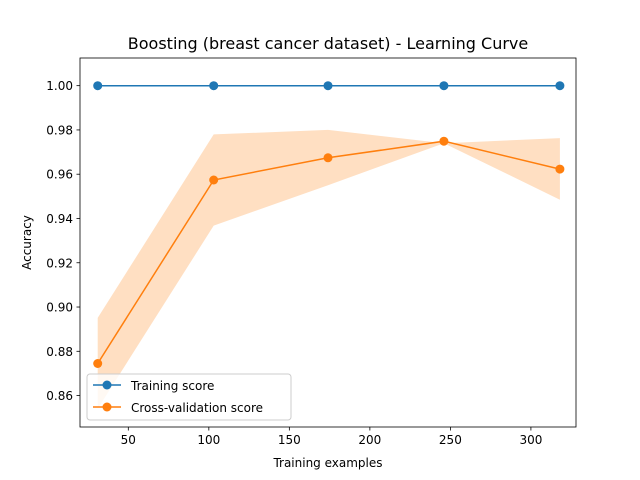 Image resolution: width=640 pixels, height=480 pixels. What do you see at coordinates (59, 263) in the screenshot?
I see `y-tick-label: 0.92` at bounding box center [59, 263].